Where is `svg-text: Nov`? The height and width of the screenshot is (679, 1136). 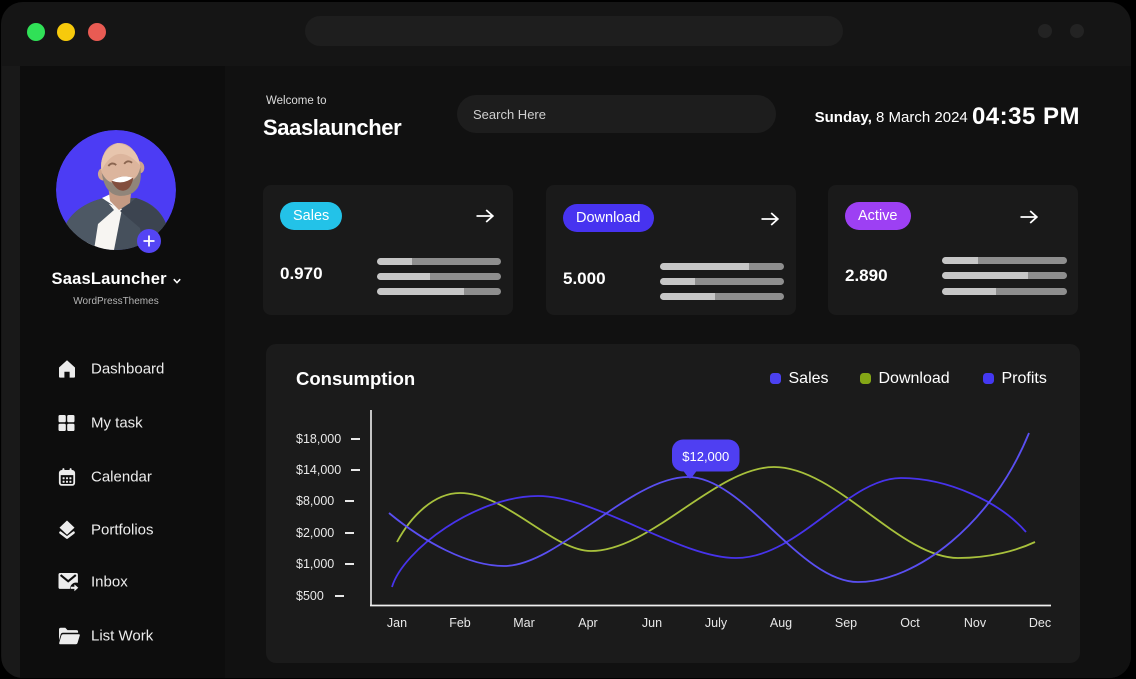 svg-text: Nov is located at coordinates (975, 623).